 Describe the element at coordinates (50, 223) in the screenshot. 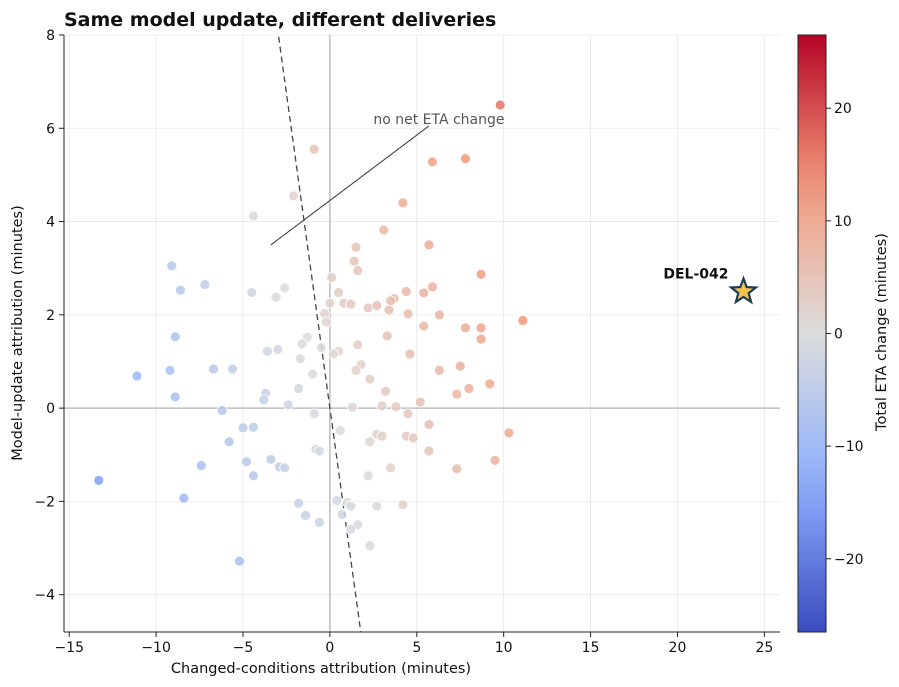

I see `y-tick-label: 4` at that location.